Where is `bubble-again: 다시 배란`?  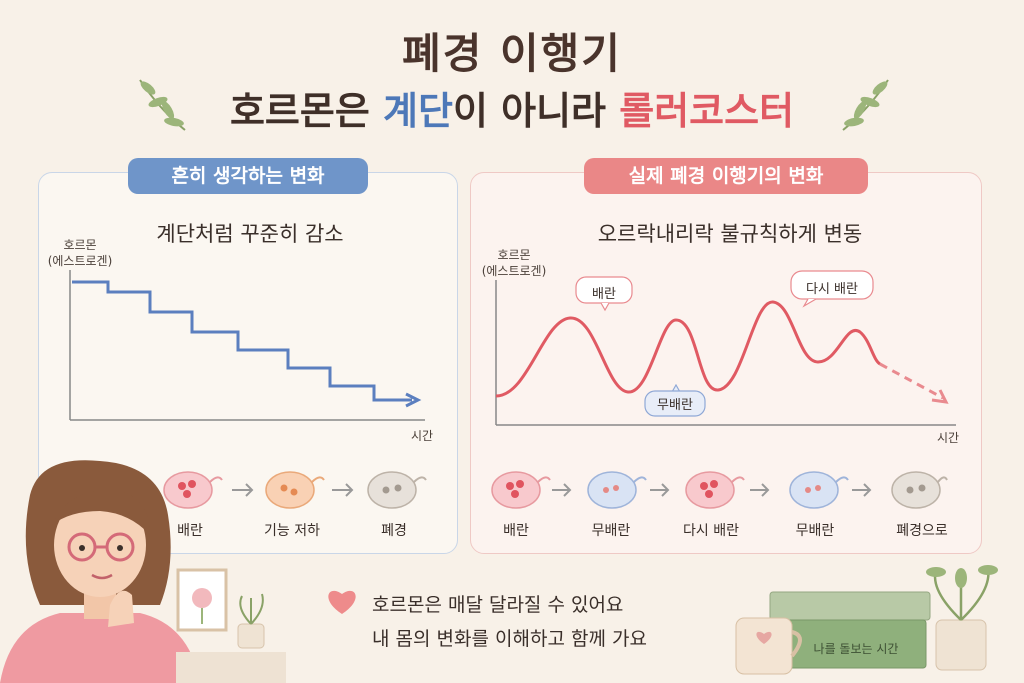
bubble-again: 다시 배란 is located at coordinates (832, 289).